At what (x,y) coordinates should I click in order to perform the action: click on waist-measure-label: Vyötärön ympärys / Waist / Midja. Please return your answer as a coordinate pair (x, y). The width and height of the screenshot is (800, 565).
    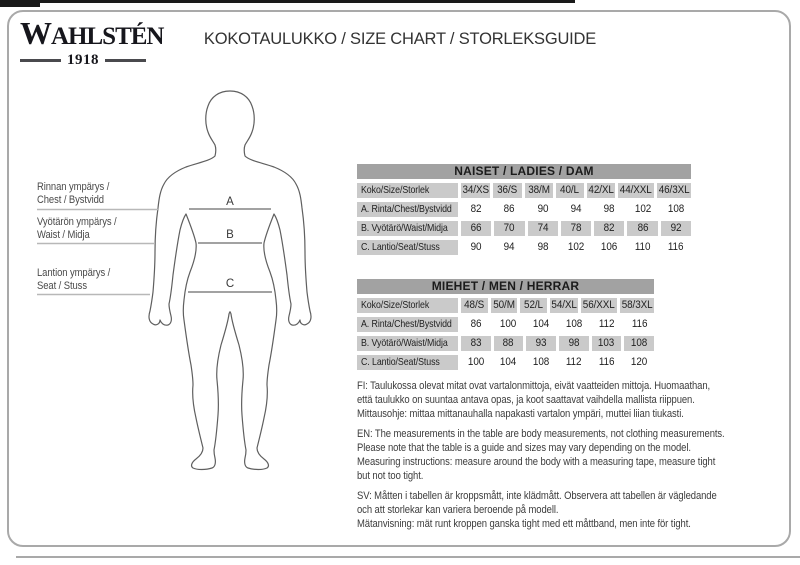
    Looking at the image, I should click on (83, 229).